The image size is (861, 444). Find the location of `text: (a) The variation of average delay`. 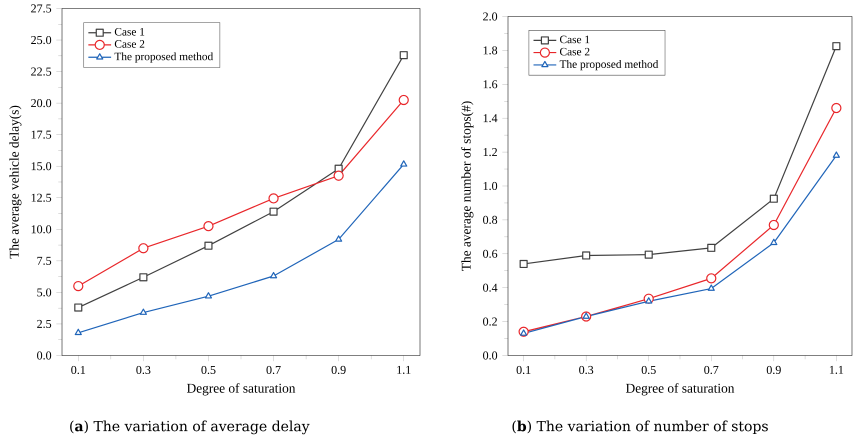

text: (a) The variation of average delay is located at coordinates (190, 427).